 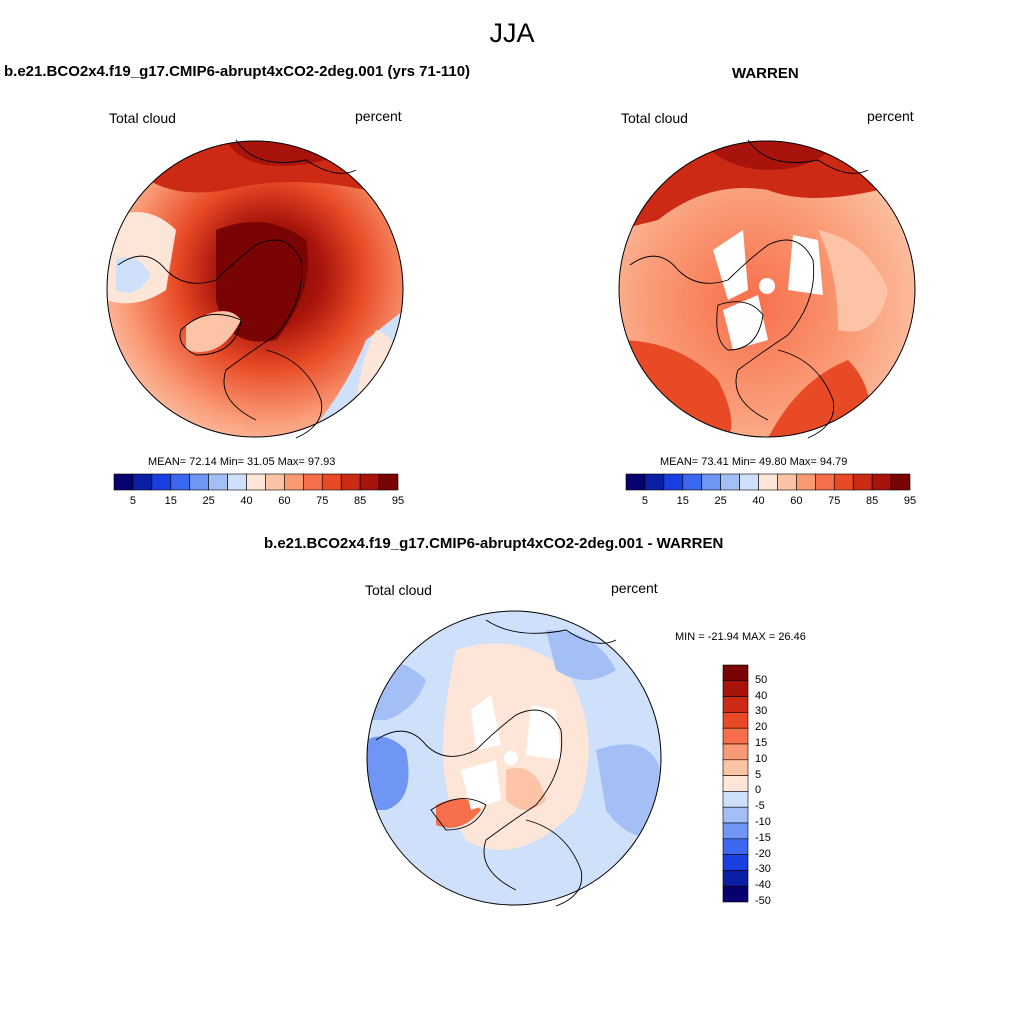 What do you see at coordinates (398, 590) in the screenshot?
I see `diff-variable-label: Total cloud` at bounding box center [398, 590].